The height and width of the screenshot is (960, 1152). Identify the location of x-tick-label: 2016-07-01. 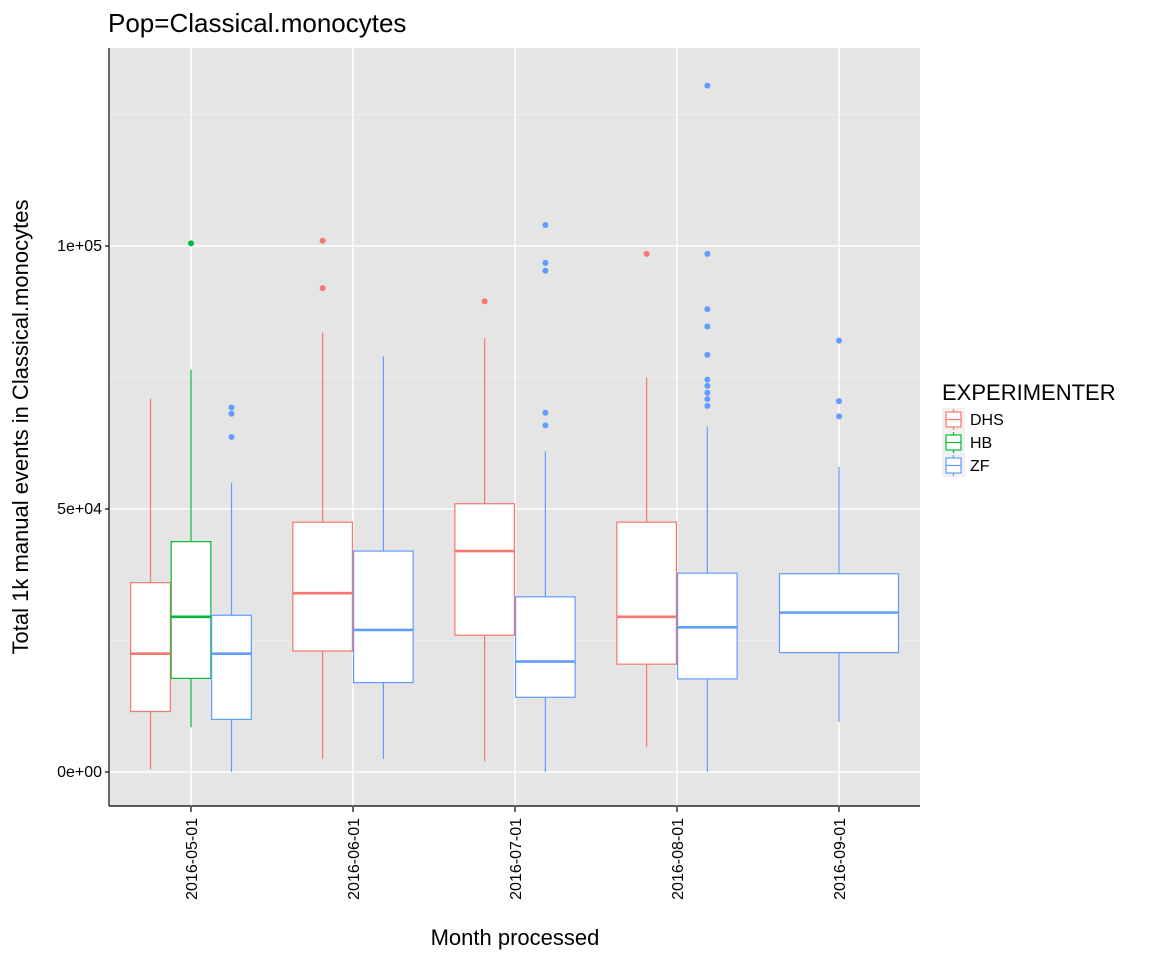
(516, 859).